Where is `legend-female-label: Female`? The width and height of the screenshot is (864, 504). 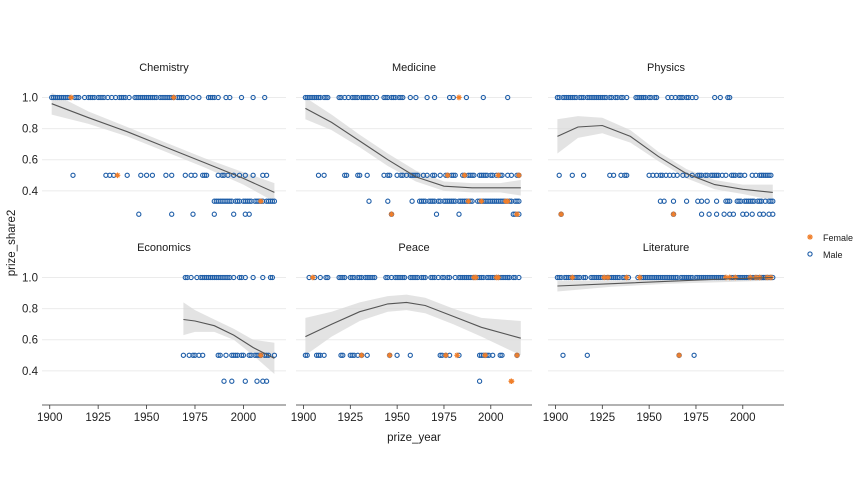 legend-female-label: Female is located at coordinates (838, 238).